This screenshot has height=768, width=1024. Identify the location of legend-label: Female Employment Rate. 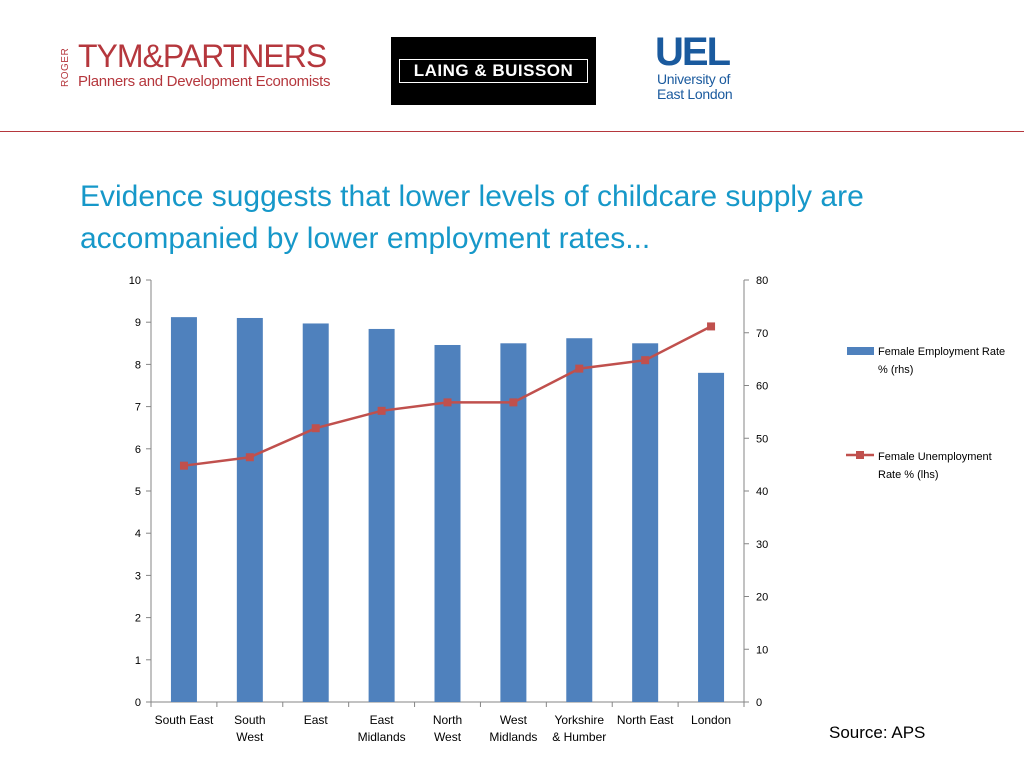
(941, 352).